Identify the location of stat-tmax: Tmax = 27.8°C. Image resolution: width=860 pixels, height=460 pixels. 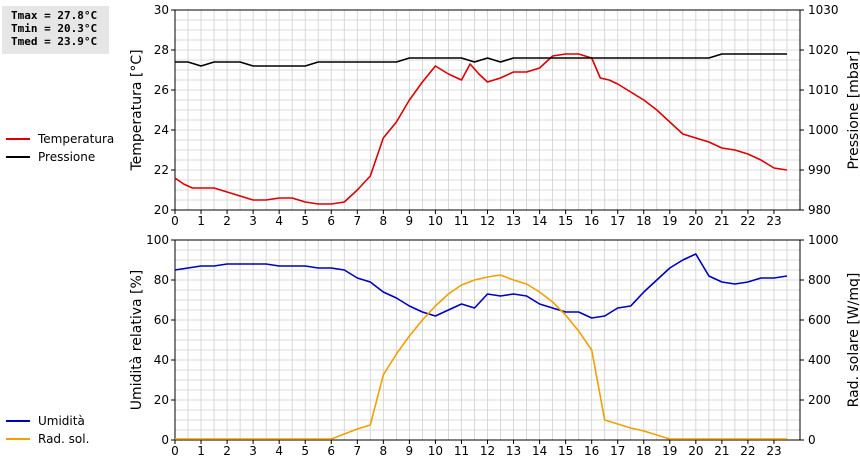
(54, 15).